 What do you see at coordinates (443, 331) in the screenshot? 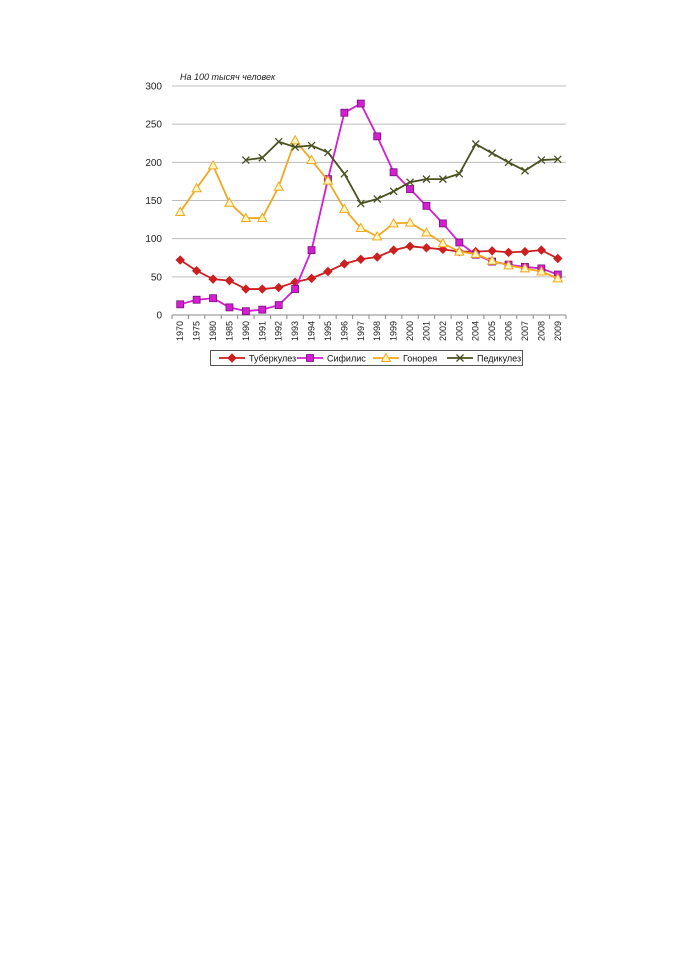
I see `x-tick-label: 2002` at bounding box center [443, 331].